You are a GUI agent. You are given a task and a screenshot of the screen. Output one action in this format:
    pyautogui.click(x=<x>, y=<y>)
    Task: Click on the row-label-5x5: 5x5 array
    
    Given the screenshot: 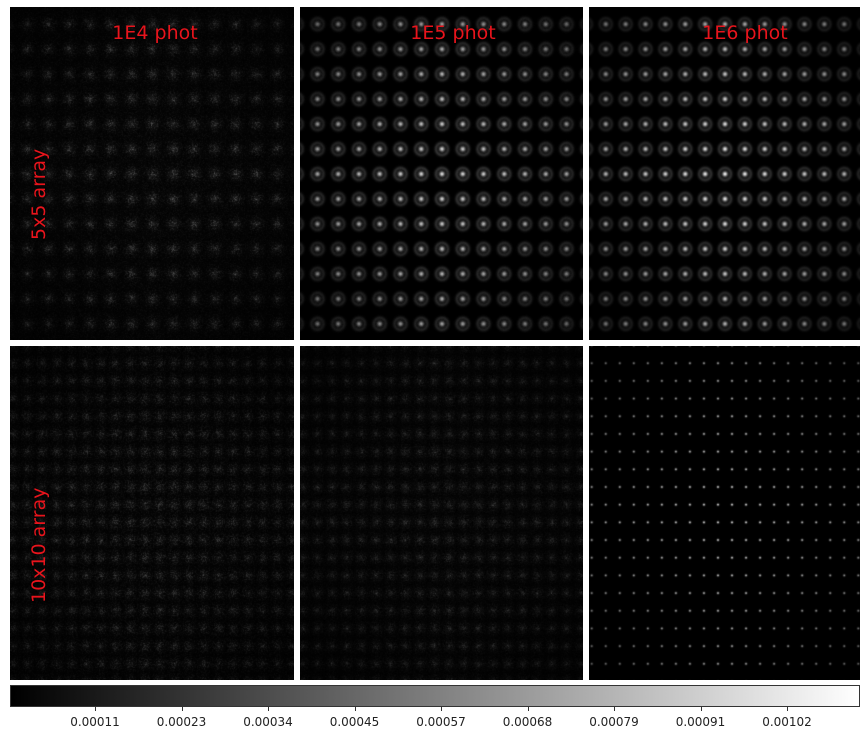 What is the action you would take?
    pyautogui.click(x=39, y=194)
    